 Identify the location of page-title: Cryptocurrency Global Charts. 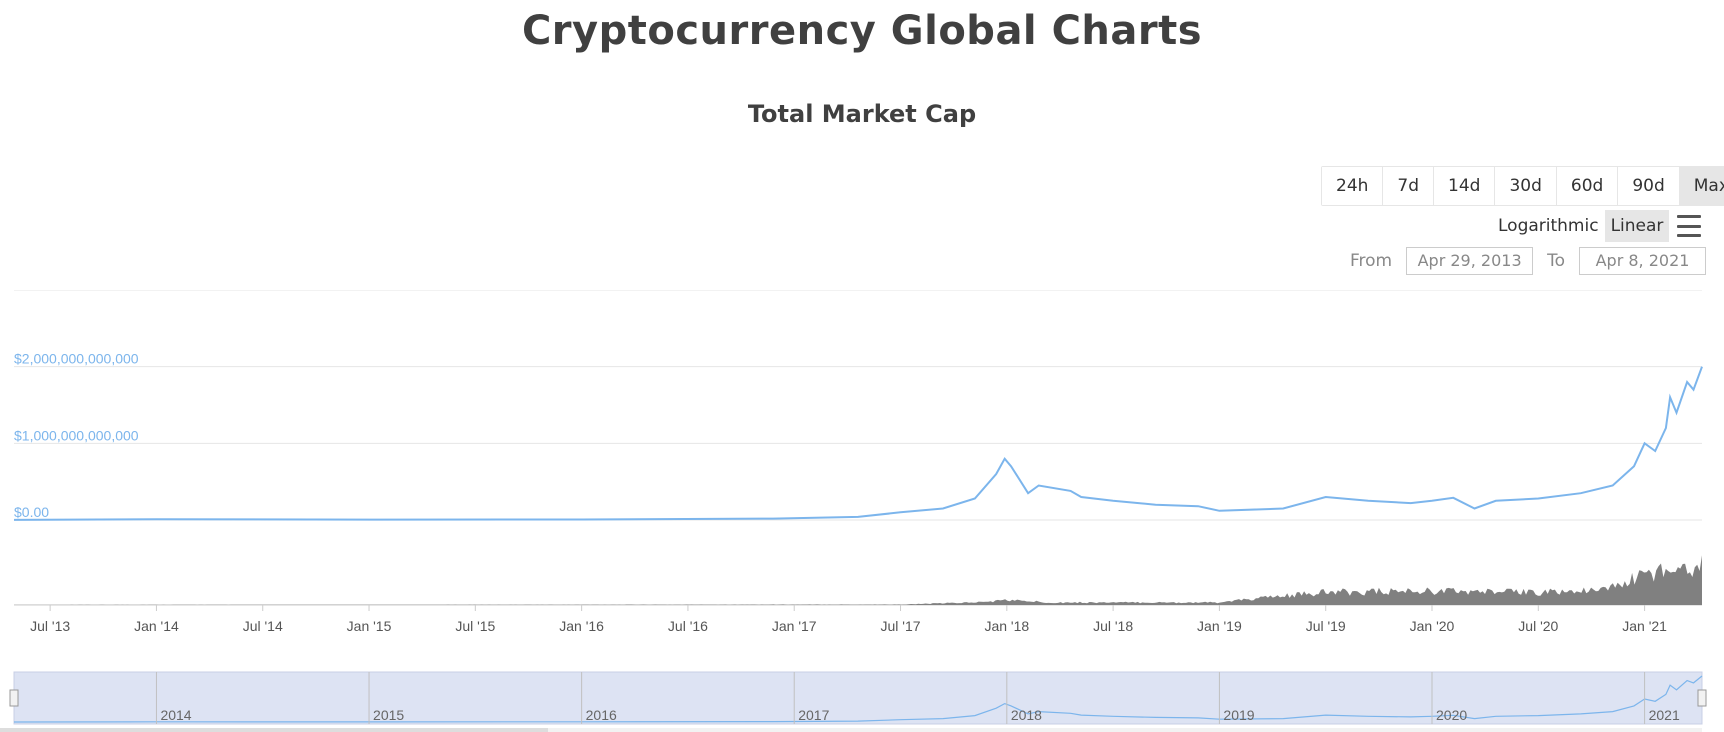
(862, 31).